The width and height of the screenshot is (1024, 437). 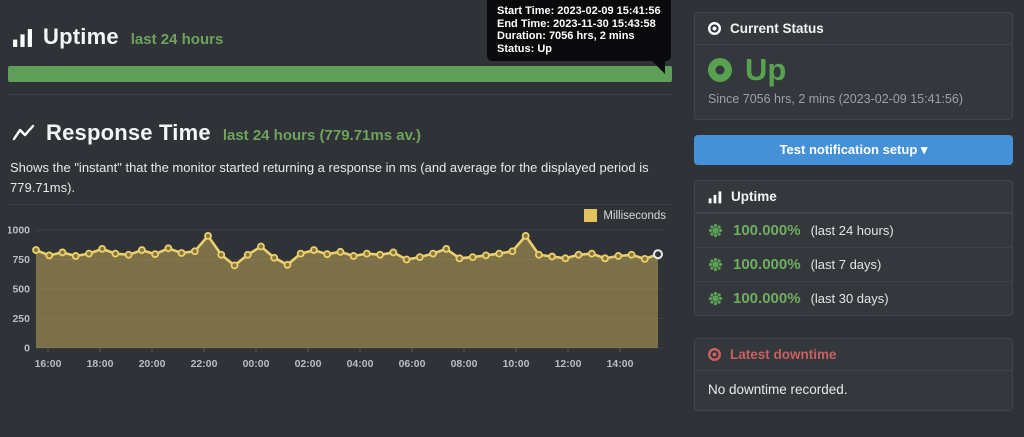 What do you see at coordinates (100, 364) in the screenshot?
I see `svg-text: 18:00` at bounding box center [100, 364].